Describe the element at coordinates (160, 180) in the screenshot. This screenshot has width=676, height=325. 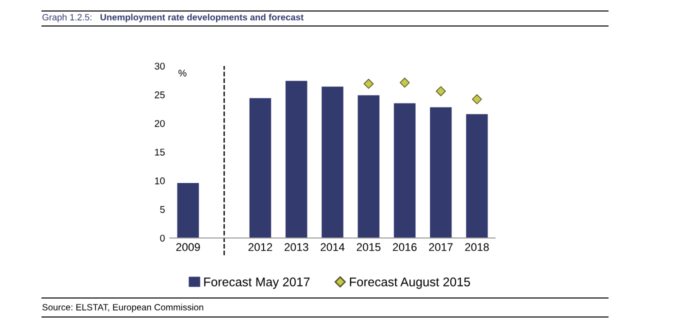
I see `y-tick-label: 10` at that location.